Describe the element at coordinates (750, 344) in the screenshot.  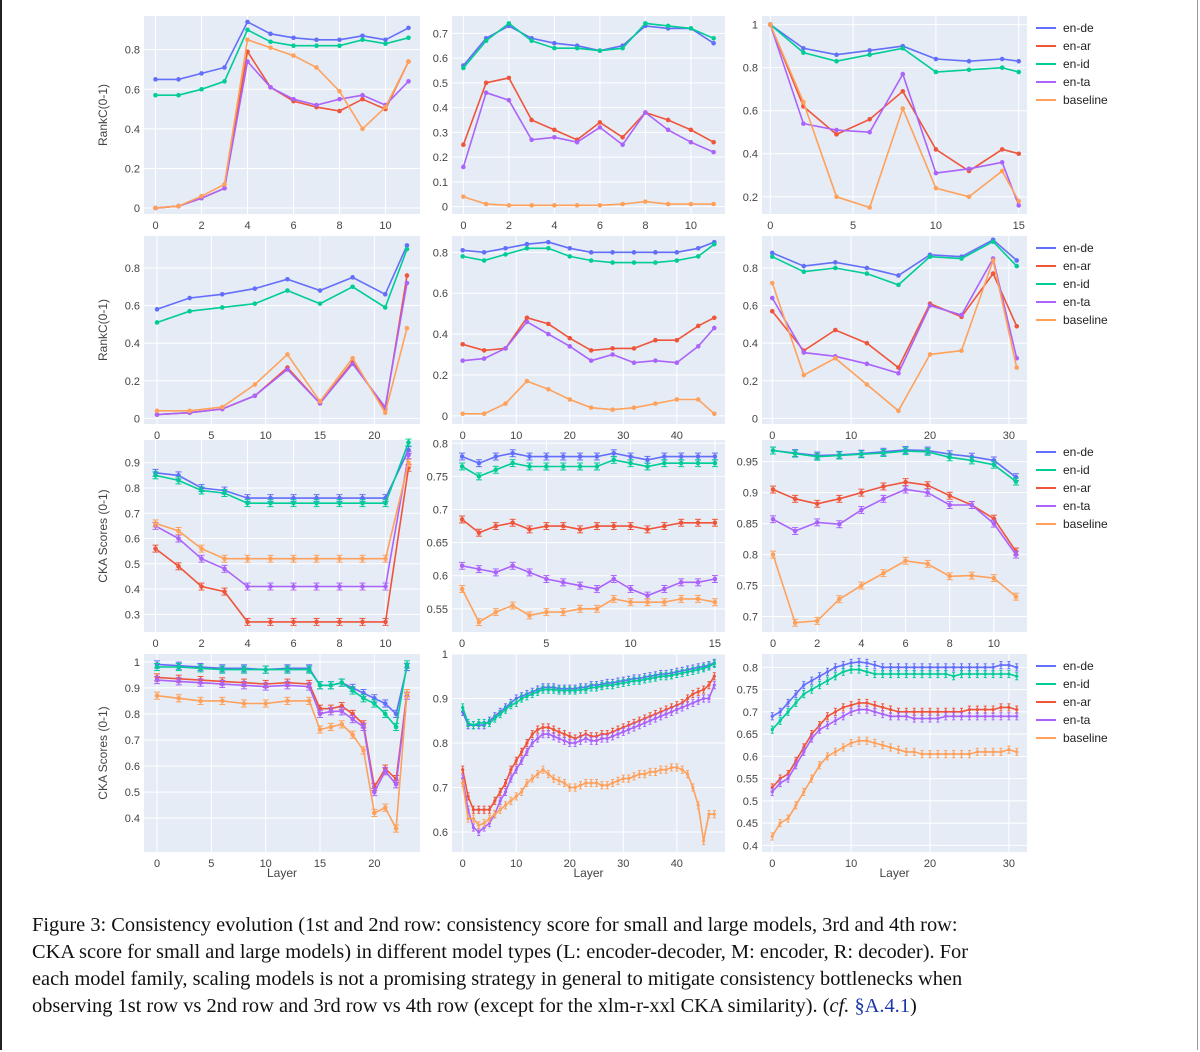
I see `y-tick-label: 0.4` at that location.